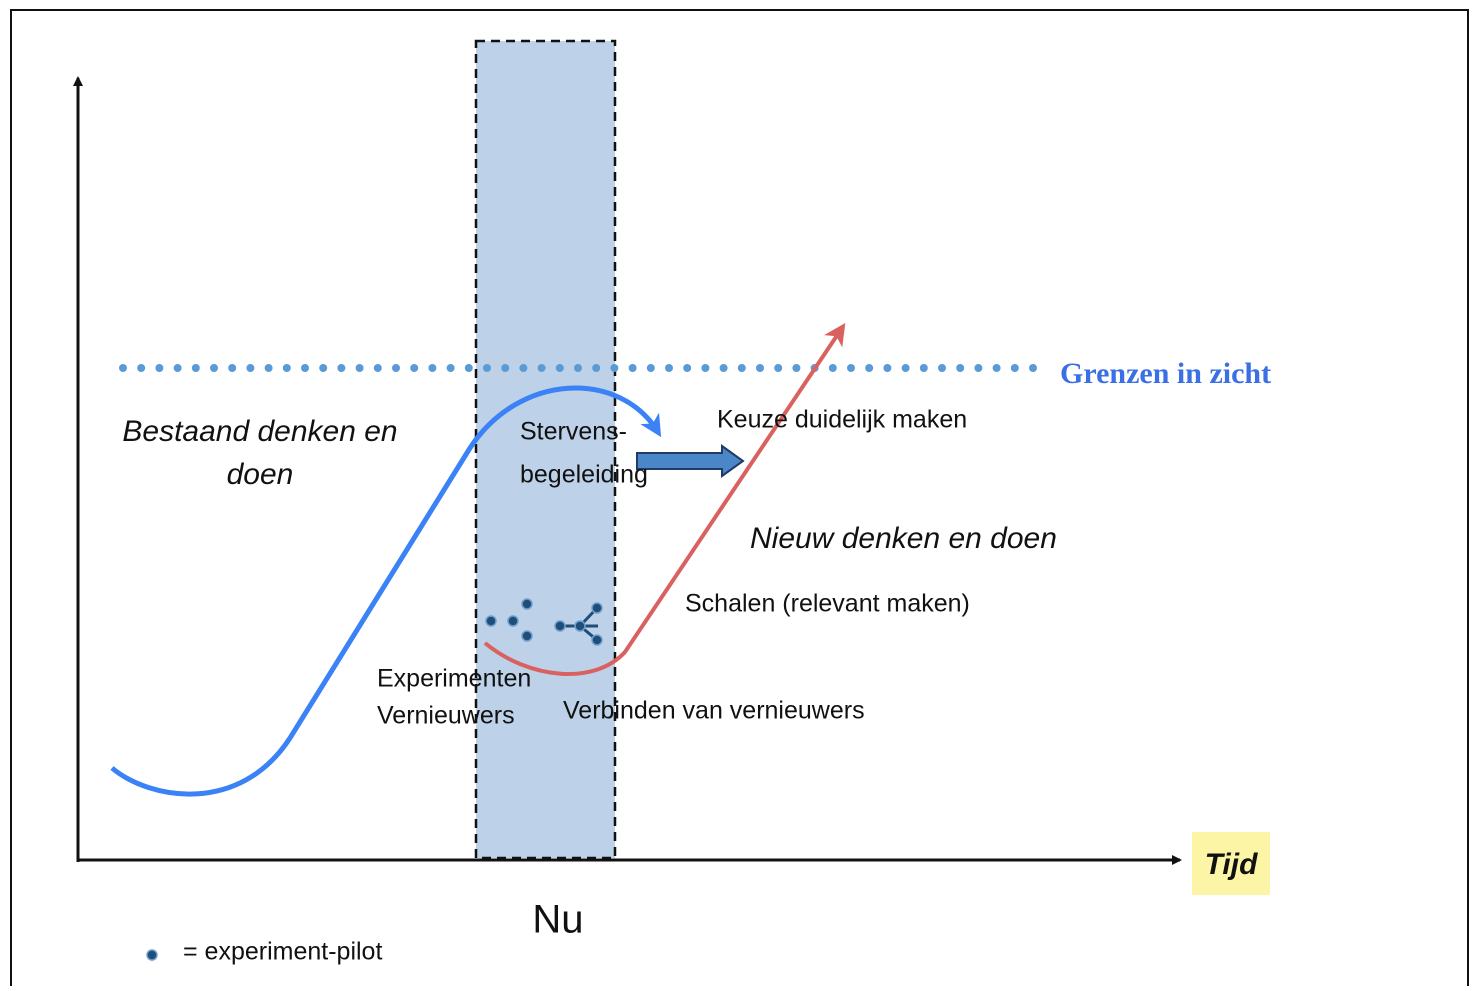 The image size is (1479, 991). What do you see at coordinates (664, 499) in the screenshot?
I see `new-curve` at bounding box center [664, 499].